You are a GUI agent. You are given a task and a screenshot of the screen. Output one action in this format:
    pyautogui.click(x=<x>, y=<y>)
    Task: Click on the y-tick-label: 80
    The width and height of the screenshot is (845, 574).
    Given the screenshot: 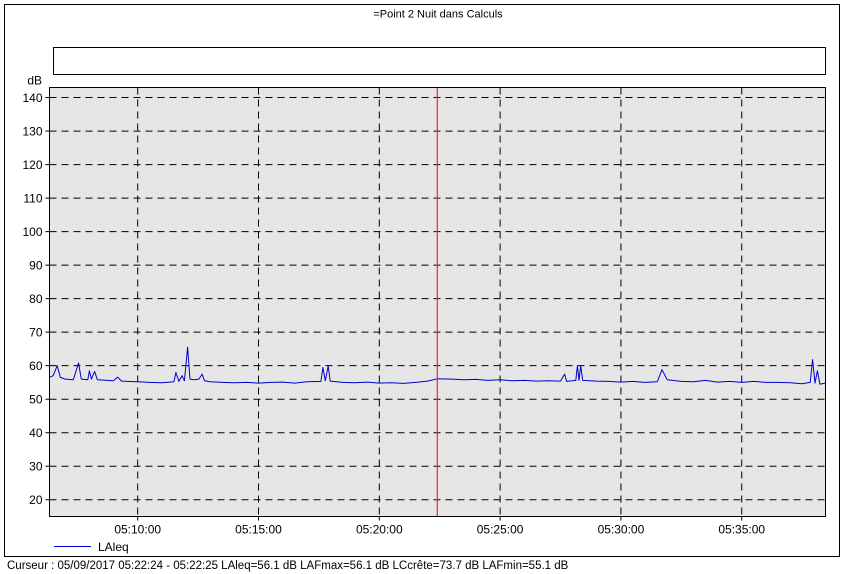 What is the action you would take?
    pyautogui.click(x=36, y=299)
    